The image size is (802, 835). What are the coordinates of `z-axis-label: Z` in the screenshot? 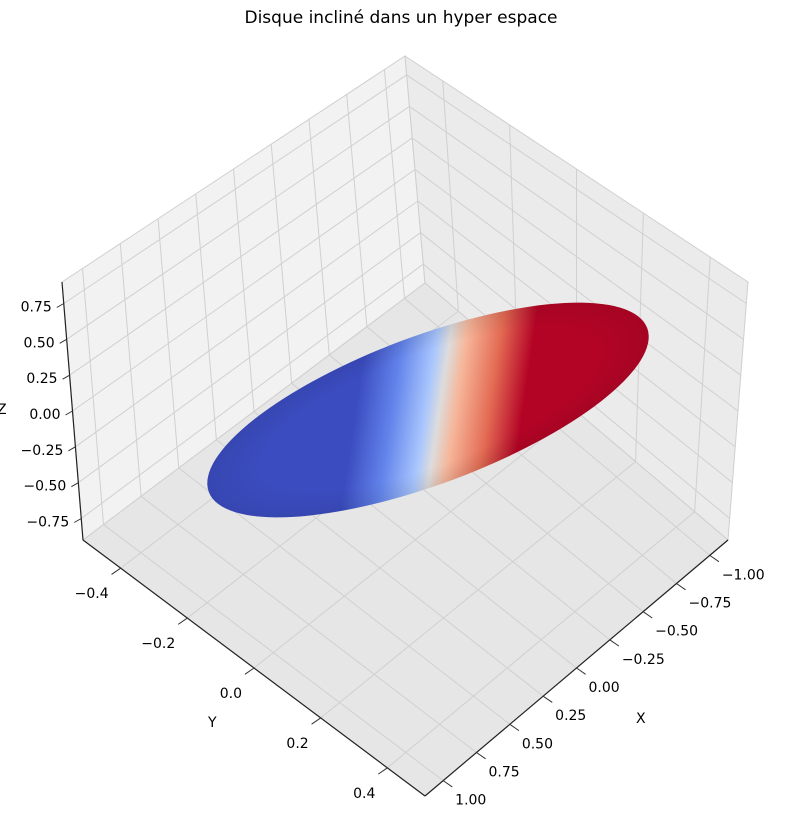 It's located at (3, 410).